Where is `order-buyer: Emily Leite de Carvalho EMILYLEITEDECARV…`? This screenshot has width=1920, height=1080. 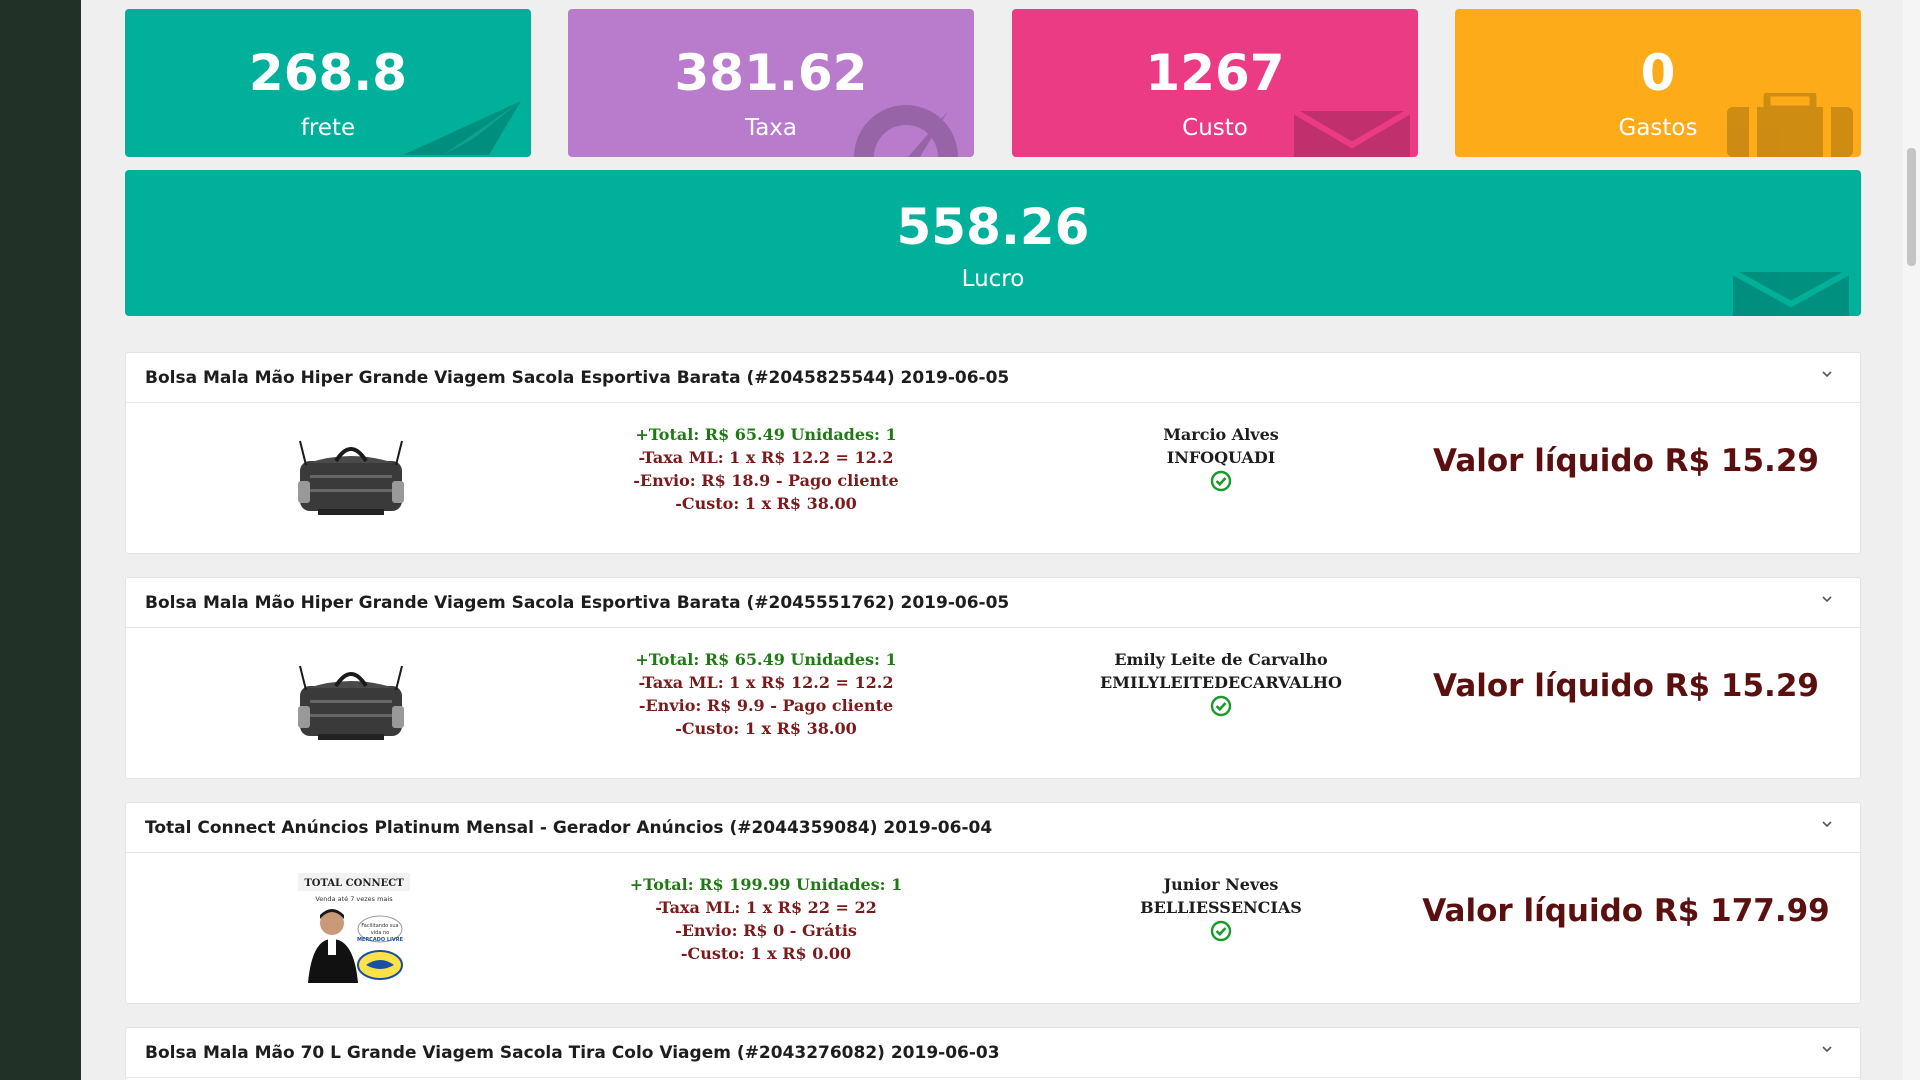 order-buyer: Emily Leite de Carvalho EMILYLEITEDECARV… is located at coordinates (1221, 682).